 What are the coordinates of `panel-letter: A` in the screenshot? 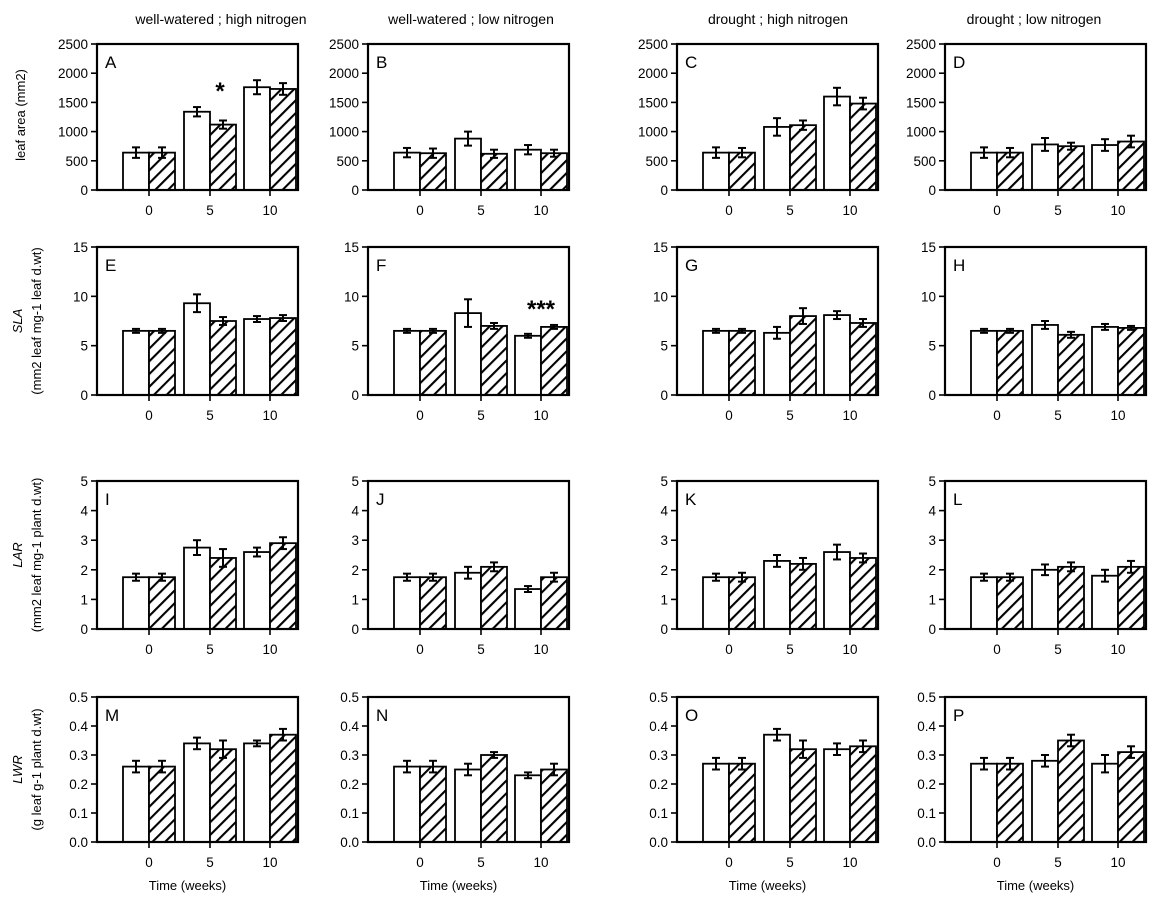 It's located at (111, 62).